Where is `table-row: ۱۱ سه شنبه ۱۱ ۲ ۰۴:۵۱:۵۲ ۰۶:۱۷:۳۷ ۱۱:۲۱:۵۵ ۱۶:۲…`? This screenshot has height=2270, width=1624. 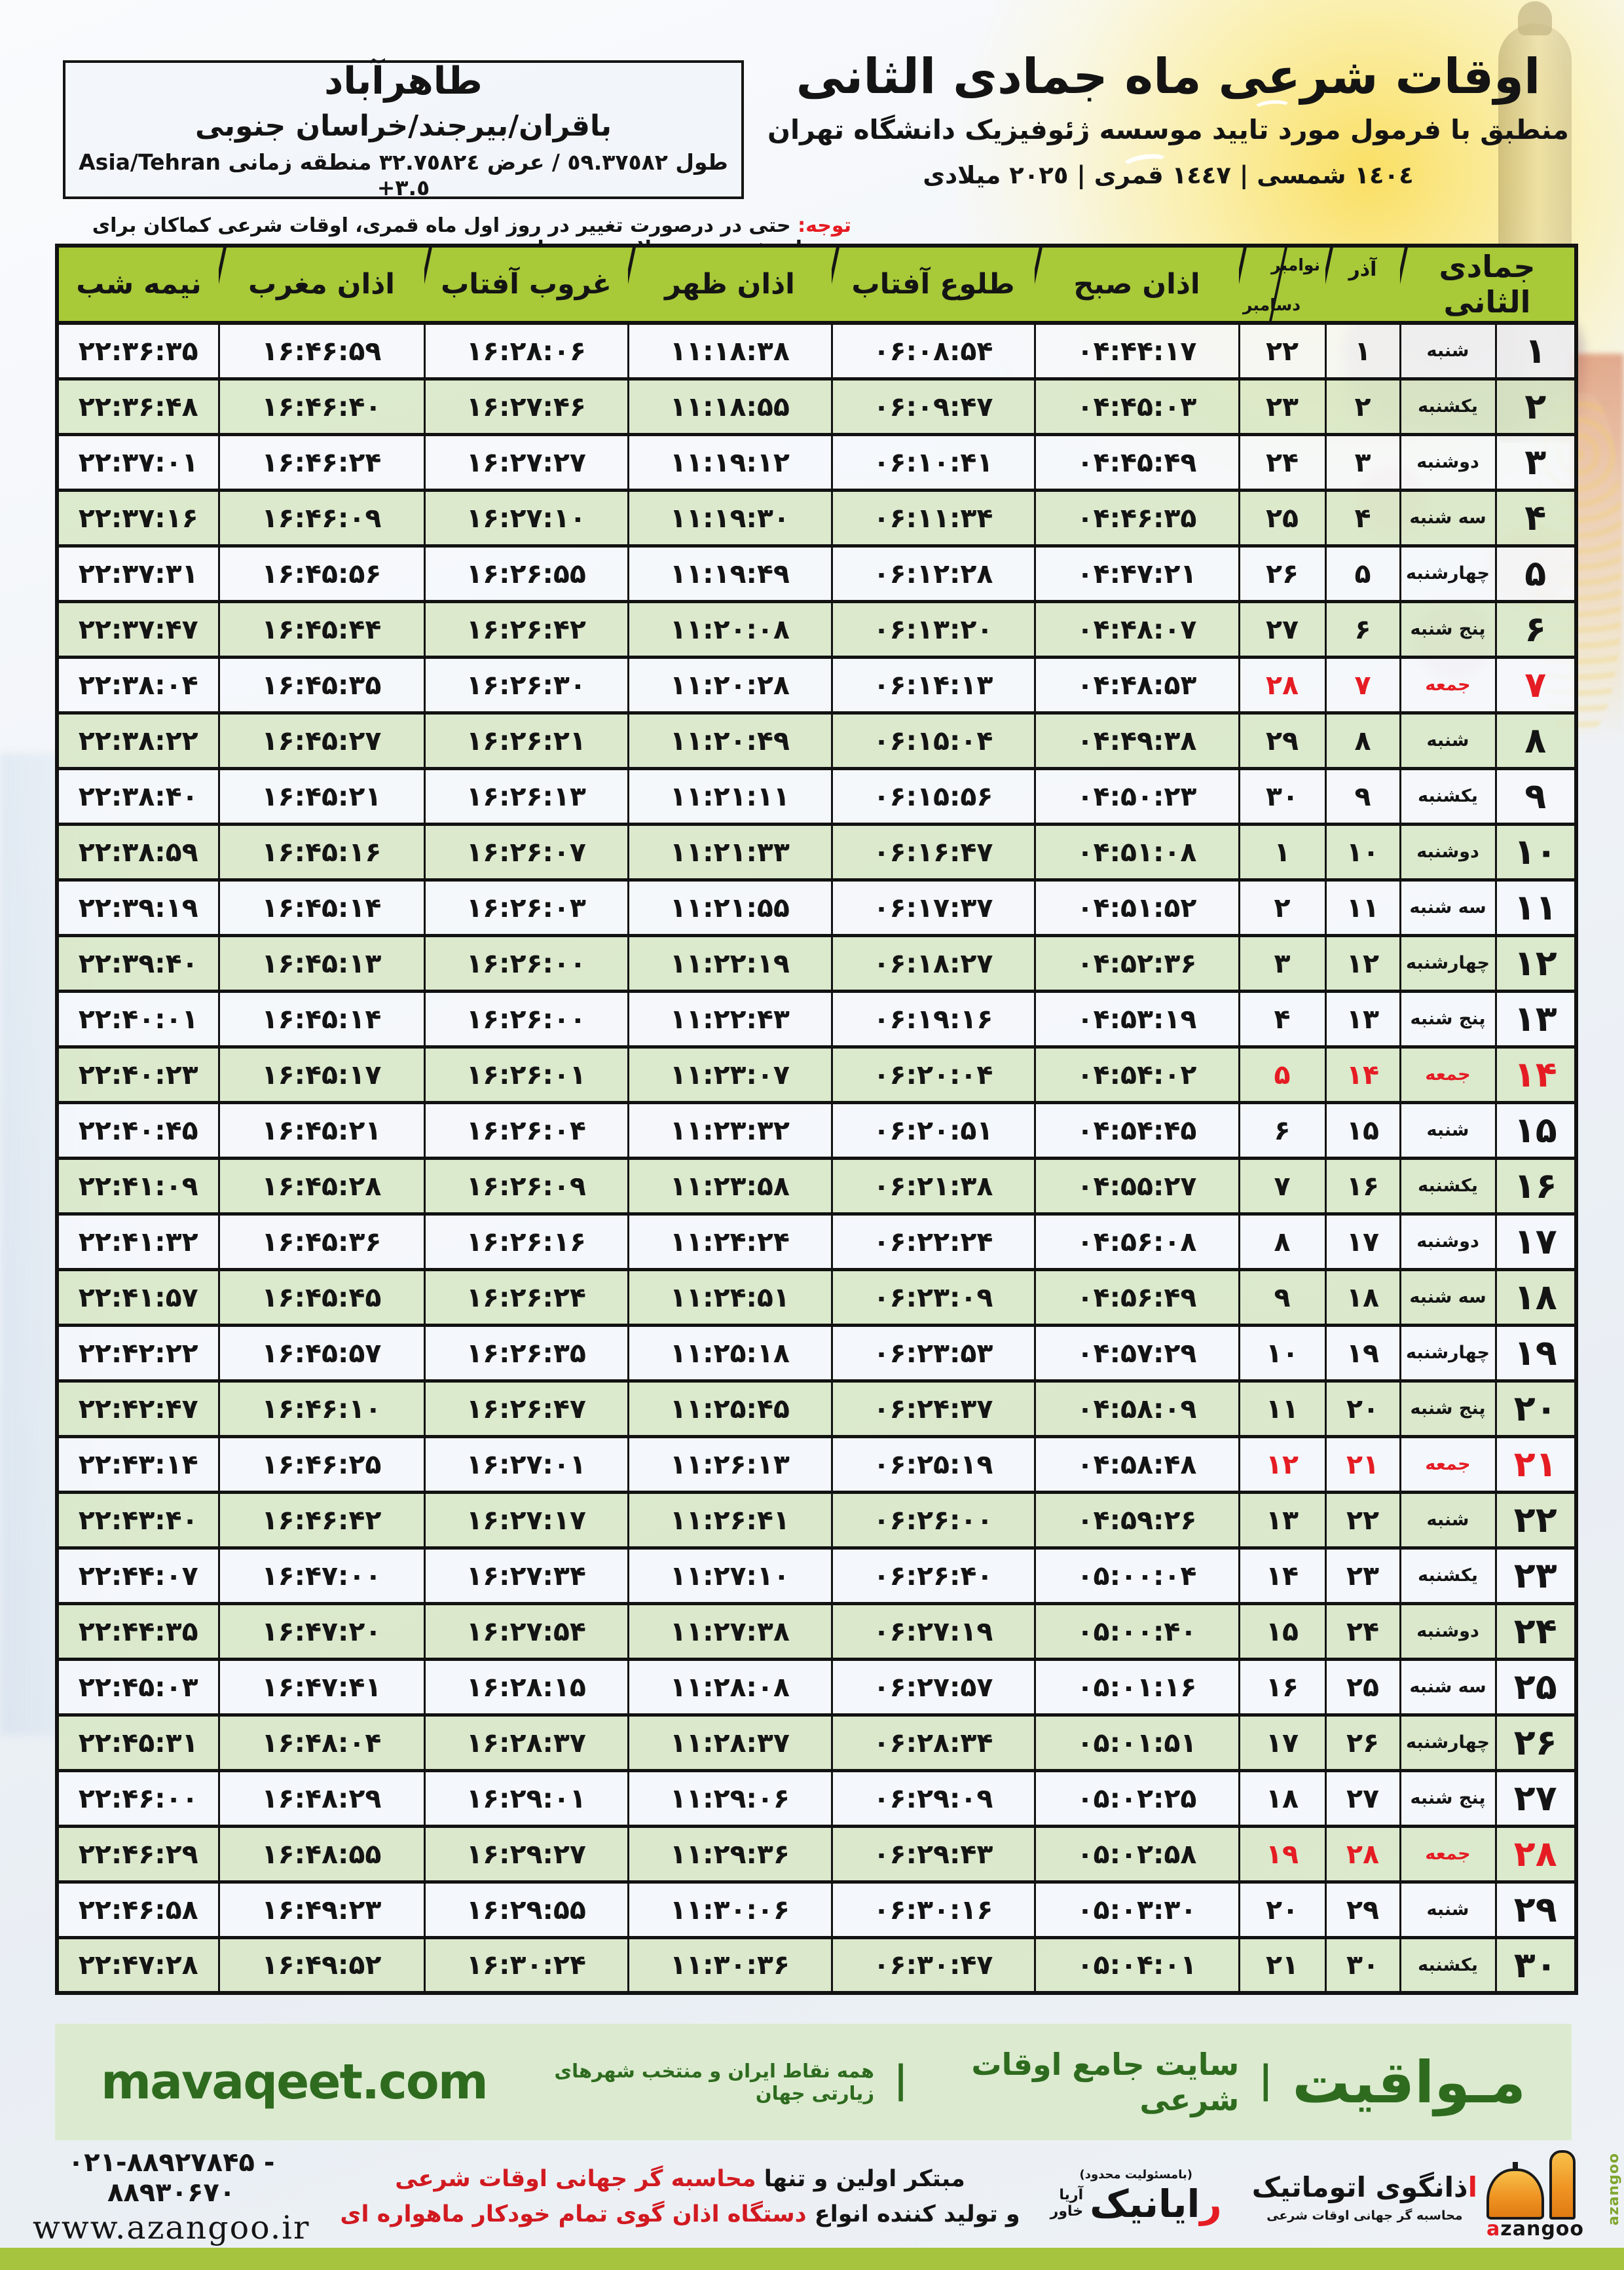 table-row: ۱۱ سه شنبه ۱۱ ۲ ۰۴:۵۱:۵۲ ۰۶:۱۷:۳۷ ۱۱:۲۱:۵۵ ۱۶:۲… is located at coordinates (817, 907).